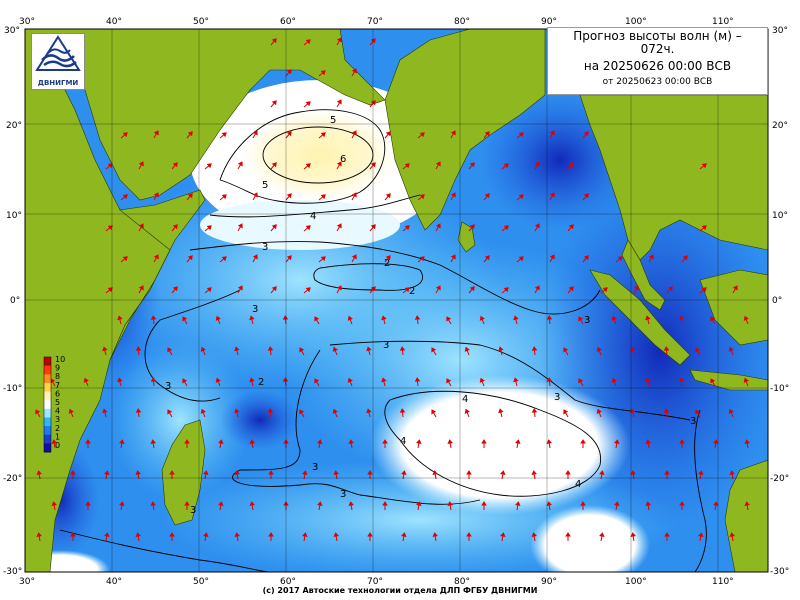 This screenshot has height=600, width=800. What do you see at coordinates (462, 582) in the screenshot?
I see `lon-label-bottom: 80°` at bounding box center [462, 582].